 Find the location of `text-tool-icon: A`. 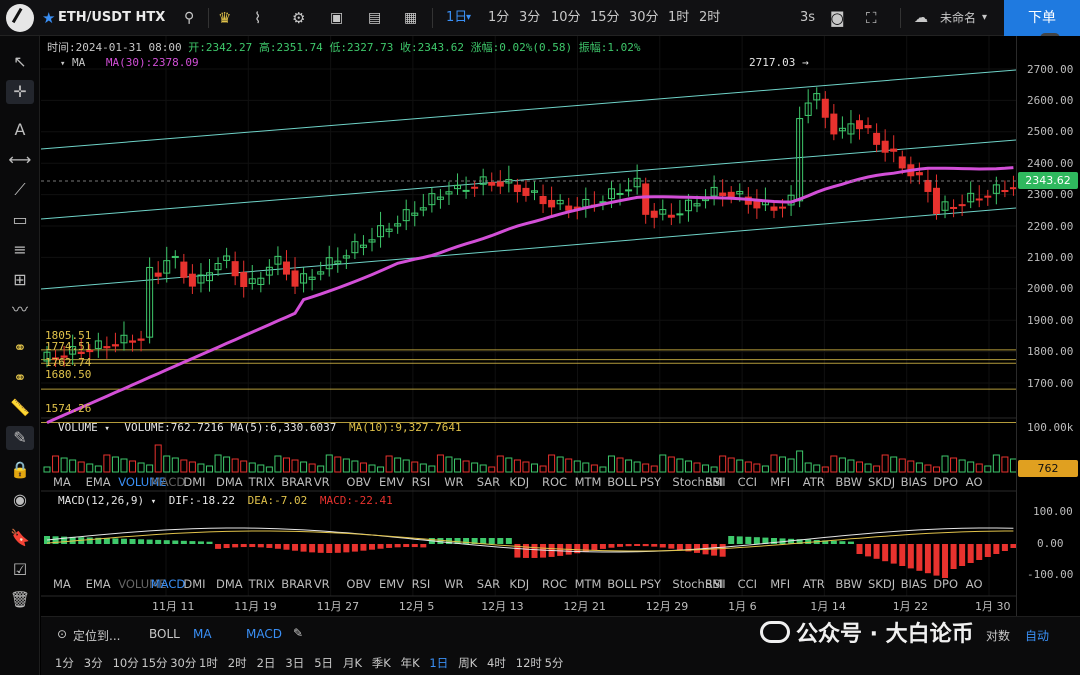

text-tool-icon: A is located at coordinates (20, 129).